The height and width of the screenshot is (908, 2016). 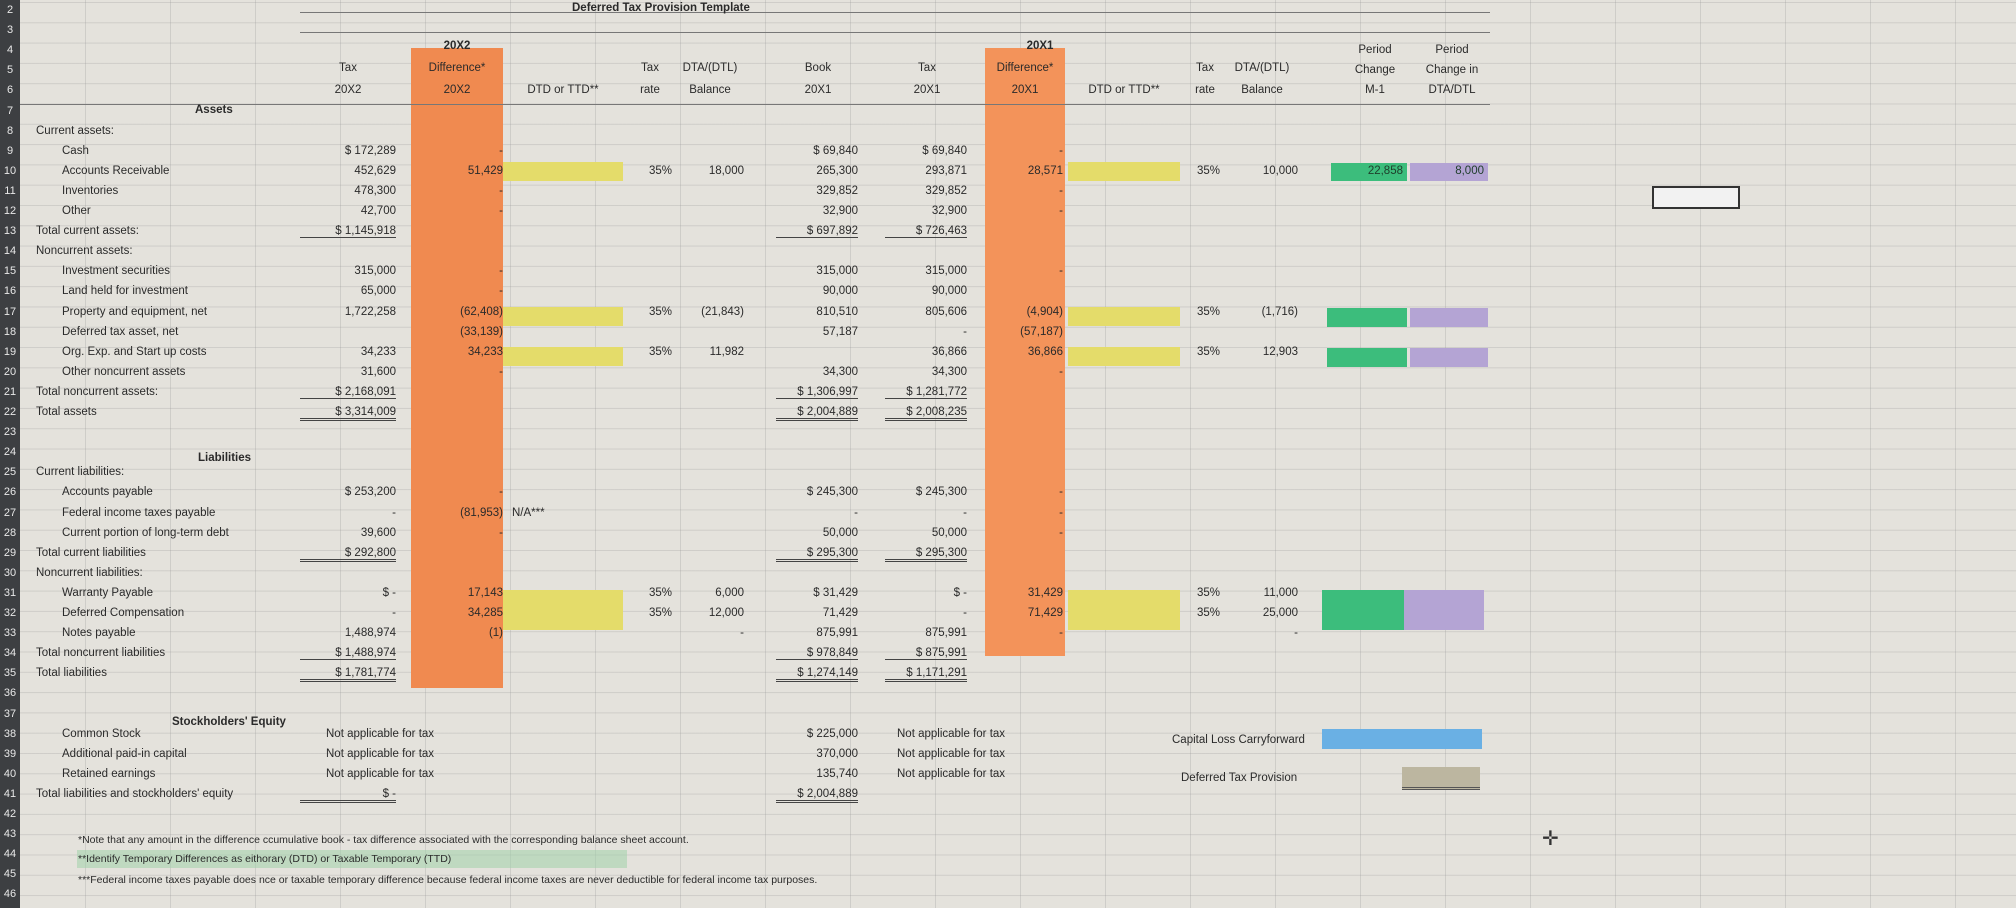 I want to click on row-number: 15, so click(x=10, y=271).